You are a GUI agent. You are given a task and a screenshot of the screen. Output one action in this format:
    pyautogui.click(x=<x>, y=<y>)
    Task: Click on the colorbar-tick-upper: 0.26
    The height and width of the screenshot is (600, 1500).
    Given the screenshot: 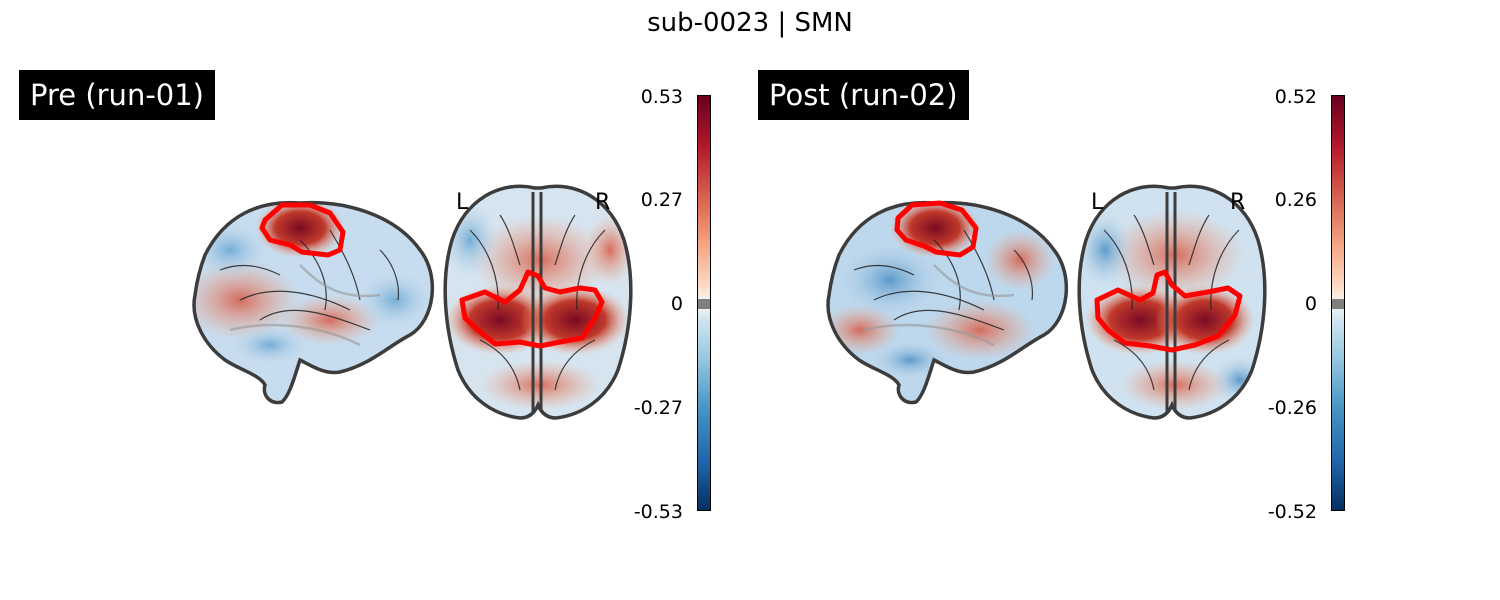 What is the action you would take?
    pyautogui.click(x=1295, y=200)
    